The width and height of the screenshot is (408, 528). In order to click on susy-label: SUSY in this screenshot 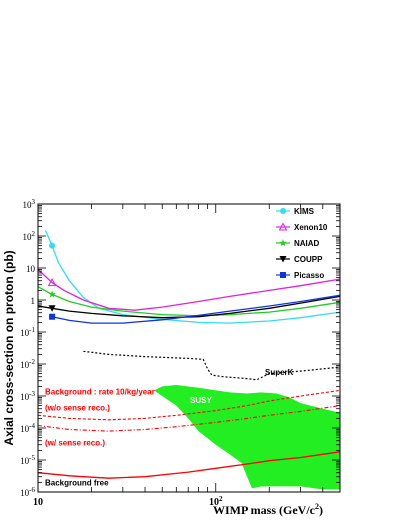, I will do `click(201, 400)`.